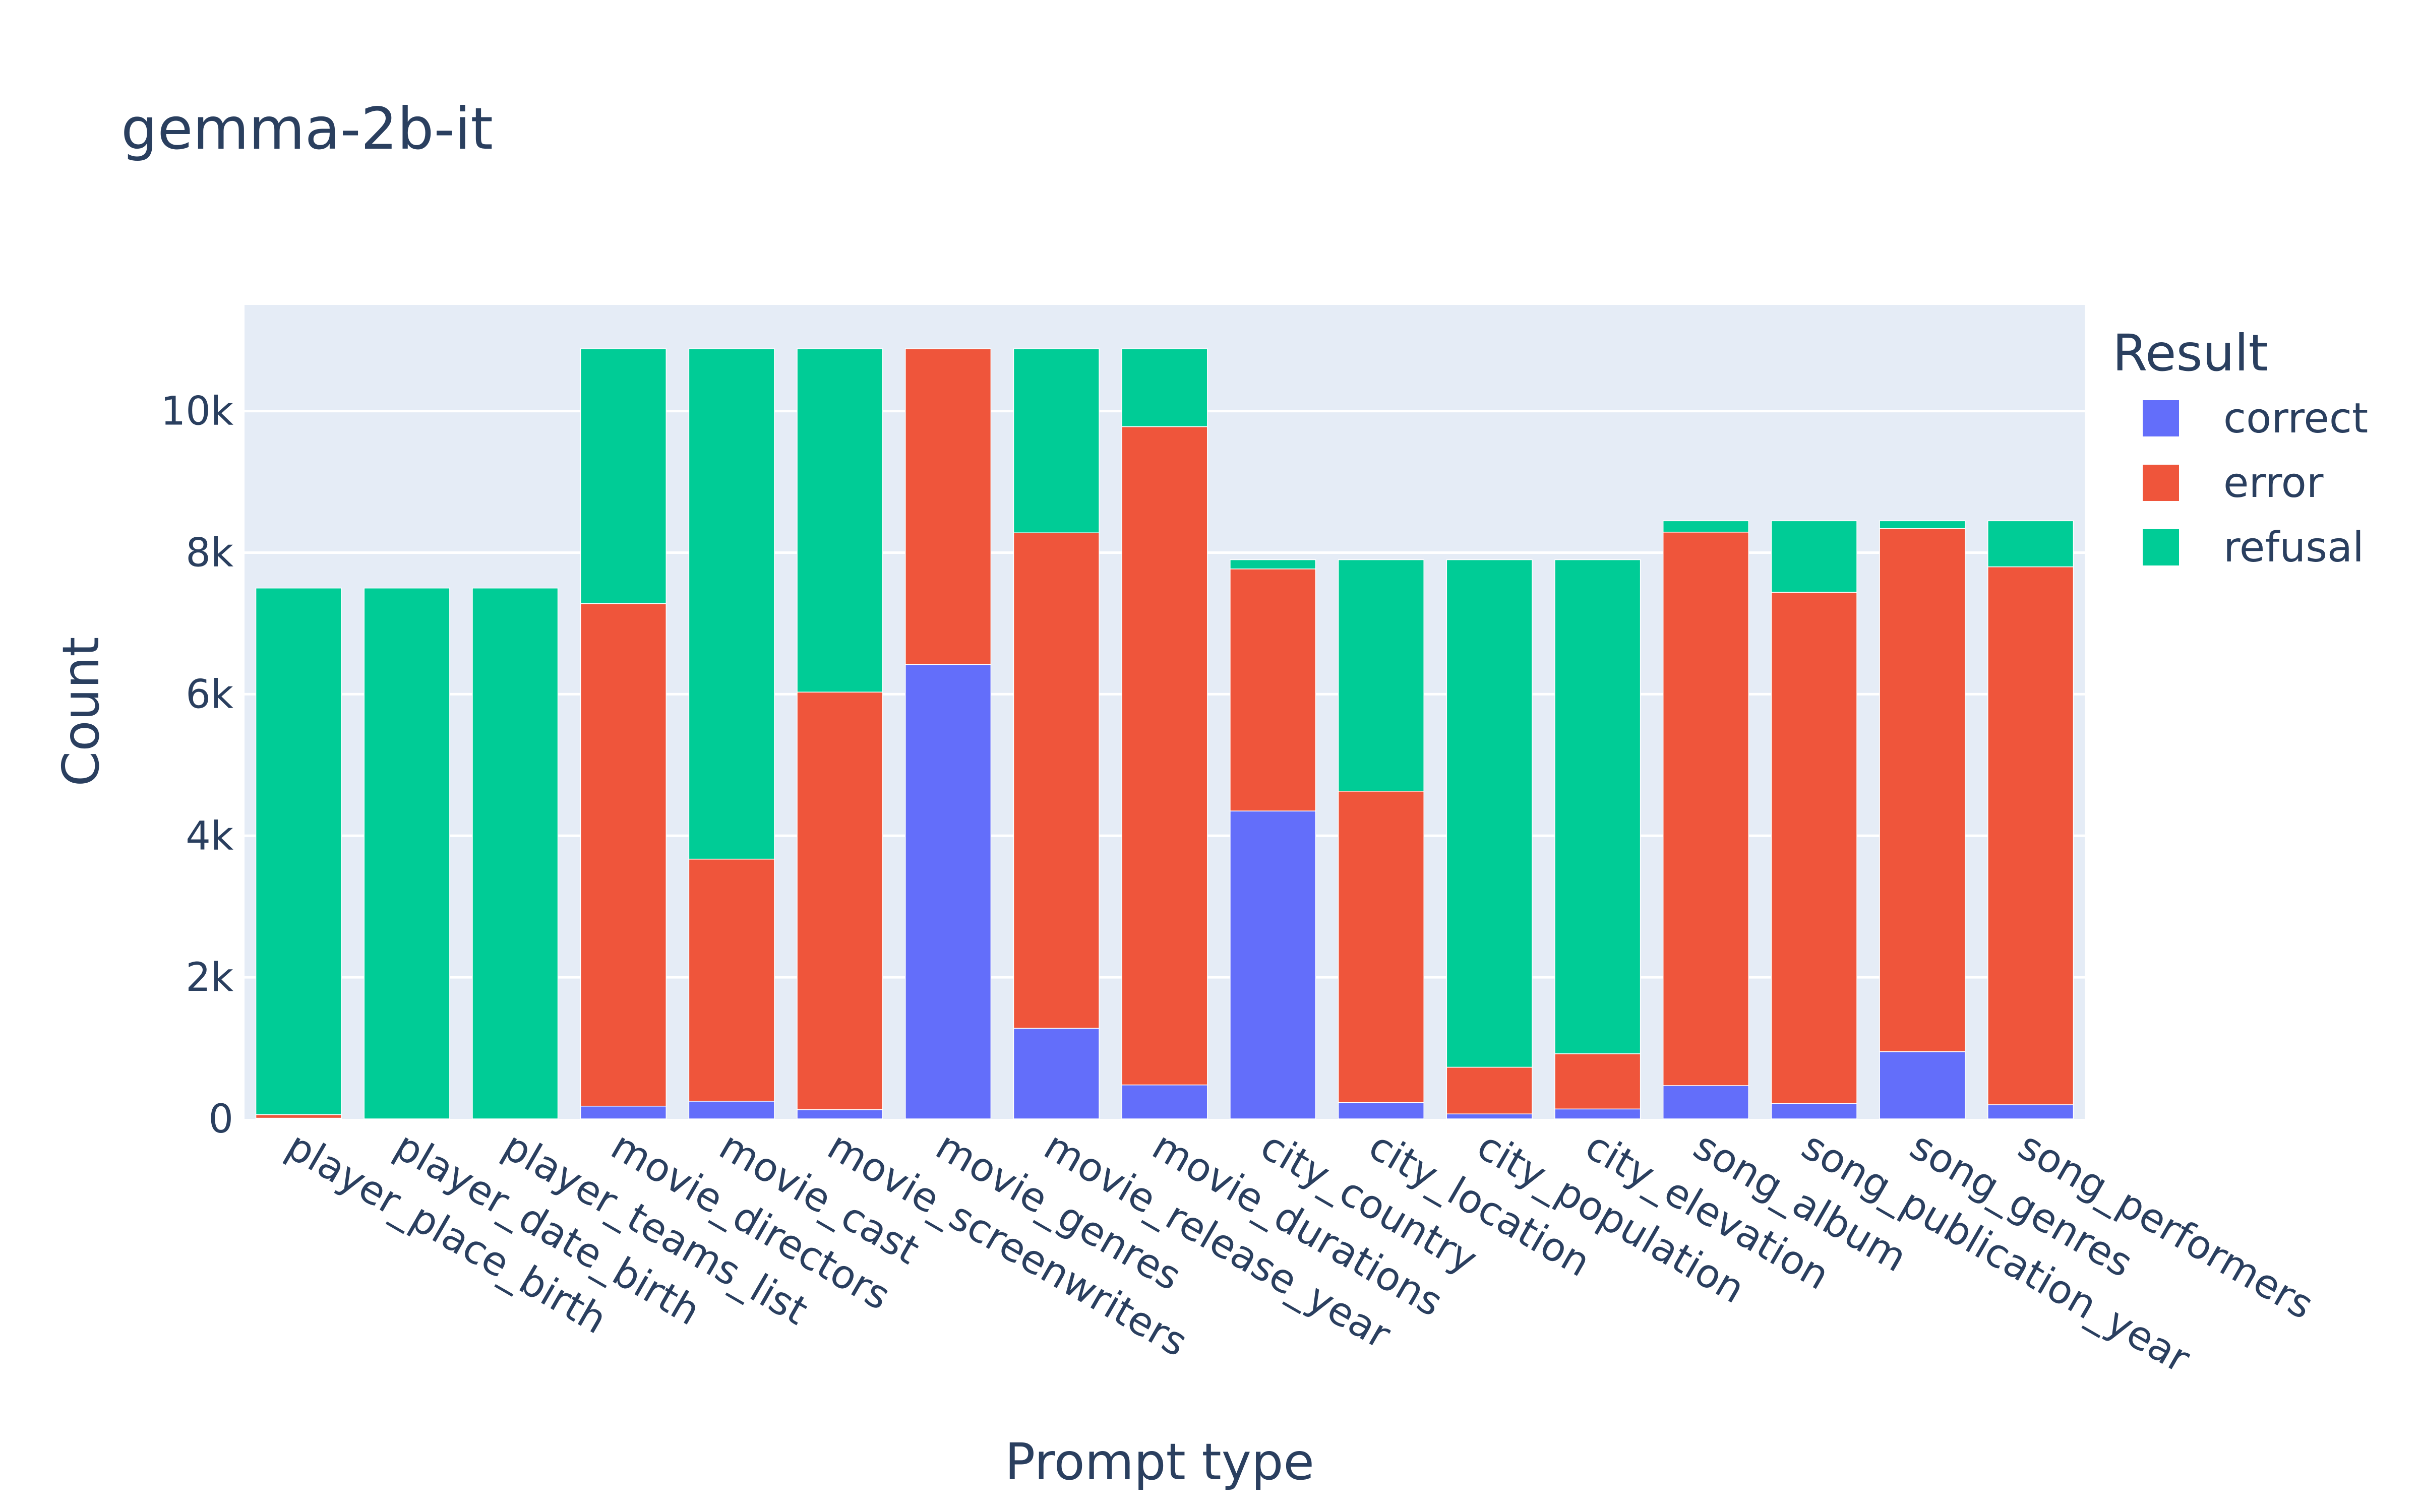 The height and width of the screenshot is (1512, 2420). What do you see at coordinates (1705, 526) in the screenshot?
I see `bar-refusal-song_album` at bounding box center [1705, 526].